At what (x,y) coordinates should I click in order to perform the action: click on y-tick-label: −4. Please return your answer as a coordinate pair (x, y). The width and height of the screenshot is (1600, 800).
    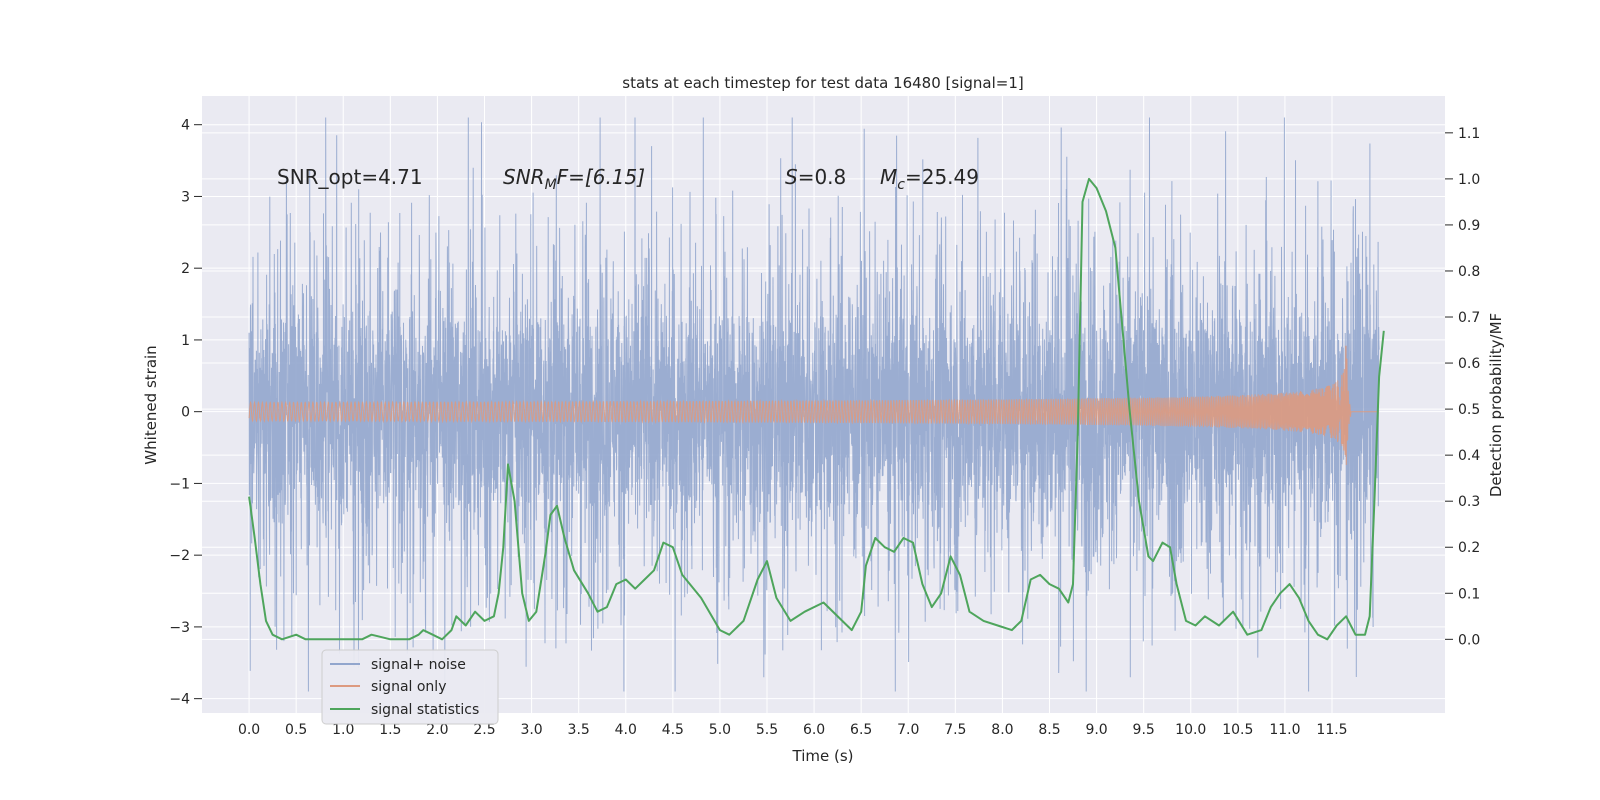
    Looking at the image, I should click on (179, 700).